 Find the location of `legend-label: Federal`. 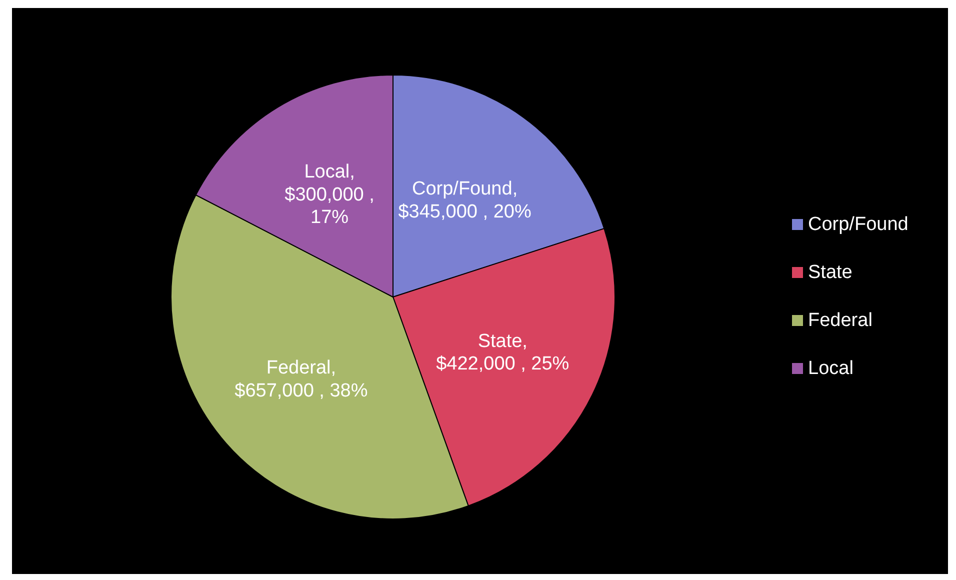

legend-label: Federal is located at coordinates (840, 320).